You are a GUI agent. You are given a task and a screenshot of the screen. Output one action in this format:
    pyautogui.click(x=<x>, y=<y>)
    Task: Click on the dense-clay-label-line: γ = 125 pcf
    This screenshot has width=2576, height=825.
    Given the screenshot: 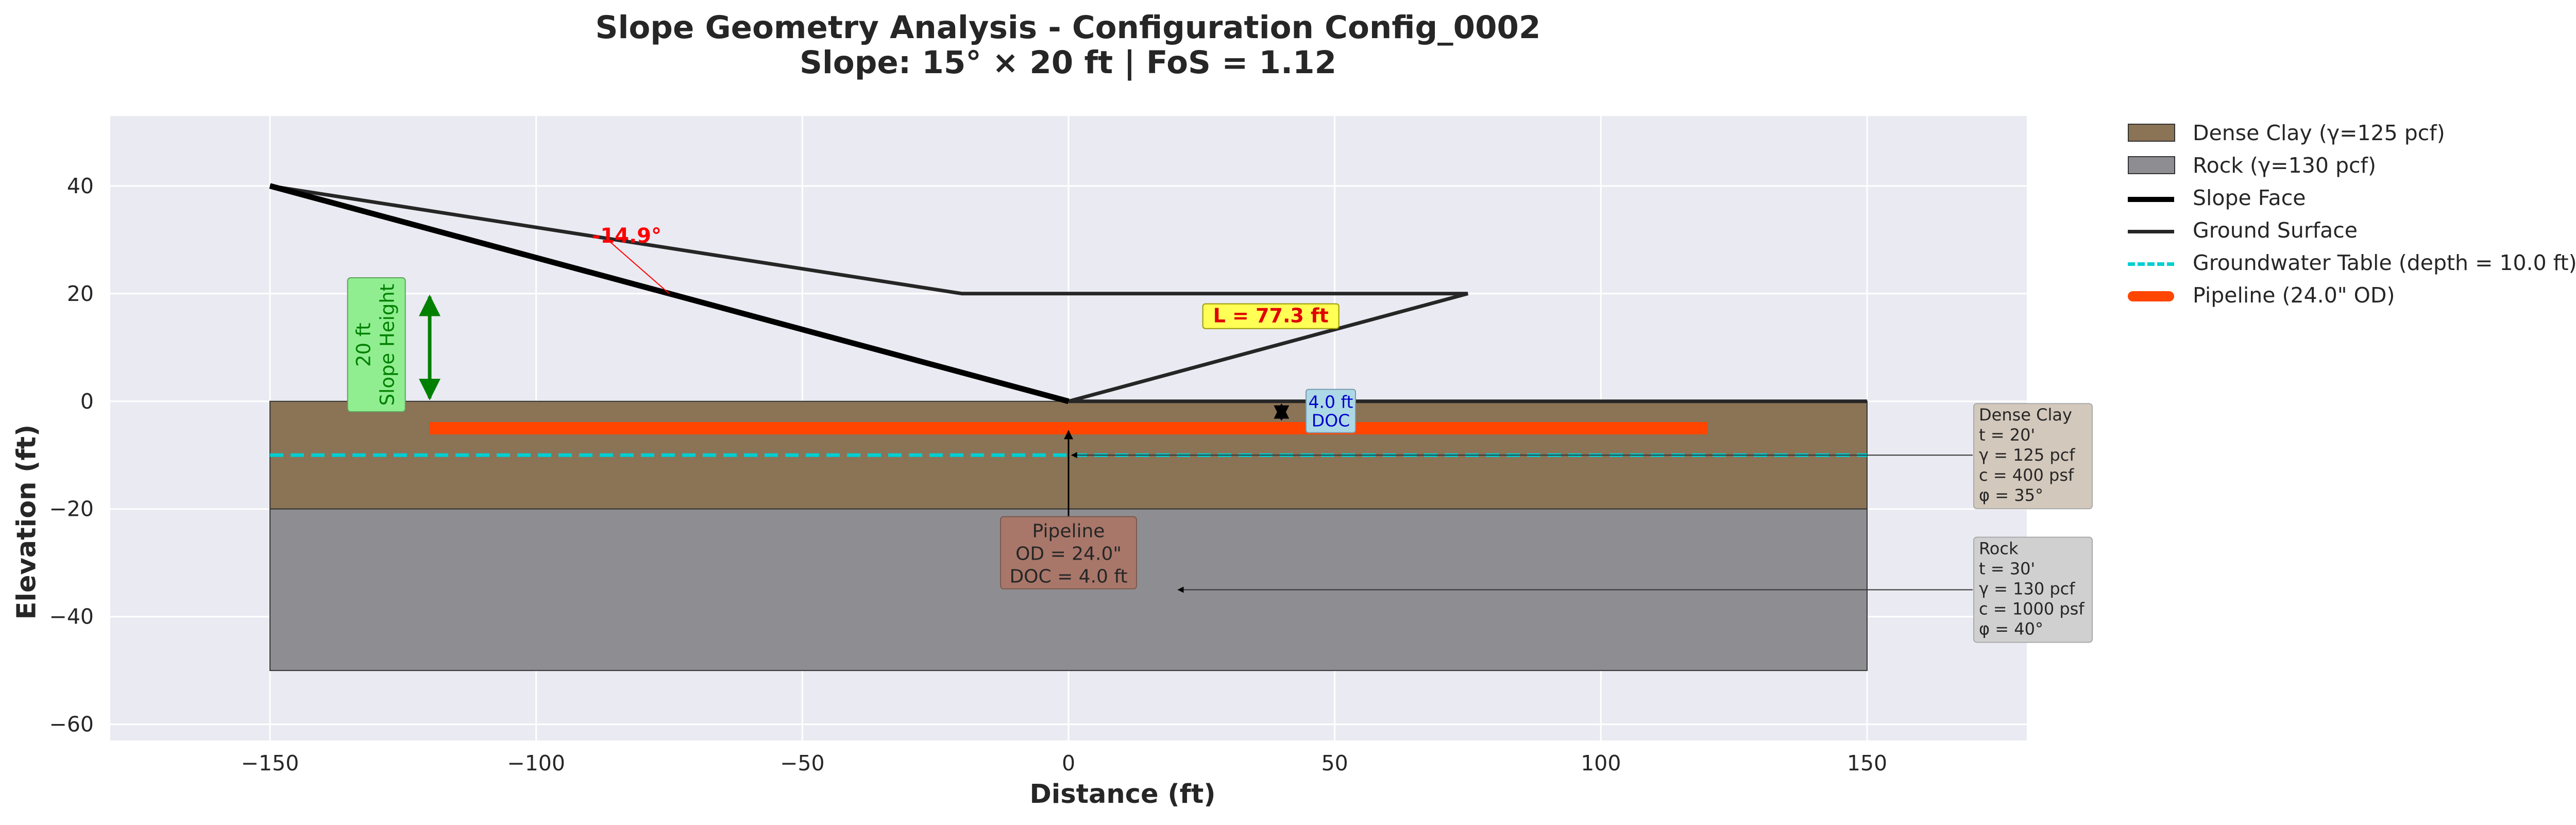 What is the action you would take?
    pyautogui.click(x=2027, y=455)
    